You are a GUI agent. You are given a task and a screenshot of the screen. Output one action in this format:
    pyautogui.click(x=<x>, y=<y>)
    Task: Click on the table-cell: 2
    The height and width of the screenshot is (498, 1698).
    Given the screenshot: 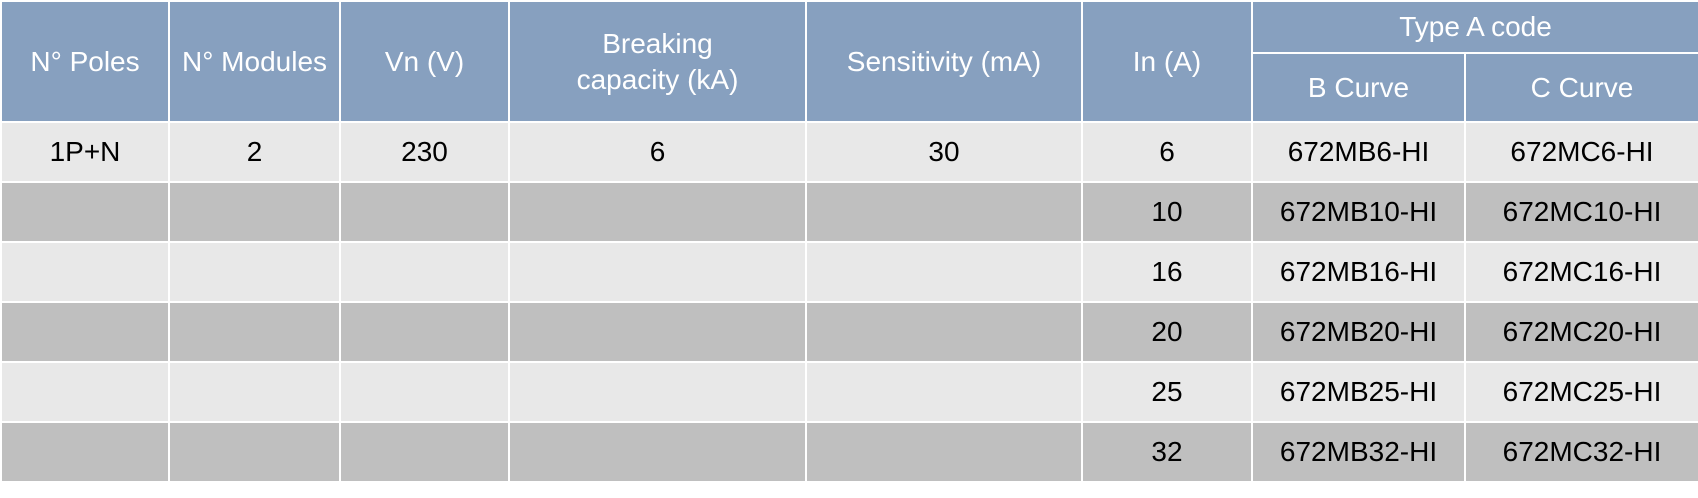 What is the action you would take?
    pyautogui.click(x=254, y=152)
    